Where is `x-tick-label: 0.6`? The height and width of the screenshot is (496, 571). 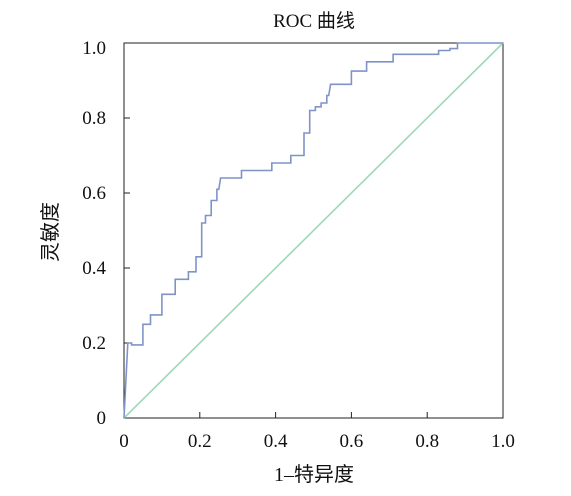 x-tick-label: 0.6 is located at coordinates (352, 441).